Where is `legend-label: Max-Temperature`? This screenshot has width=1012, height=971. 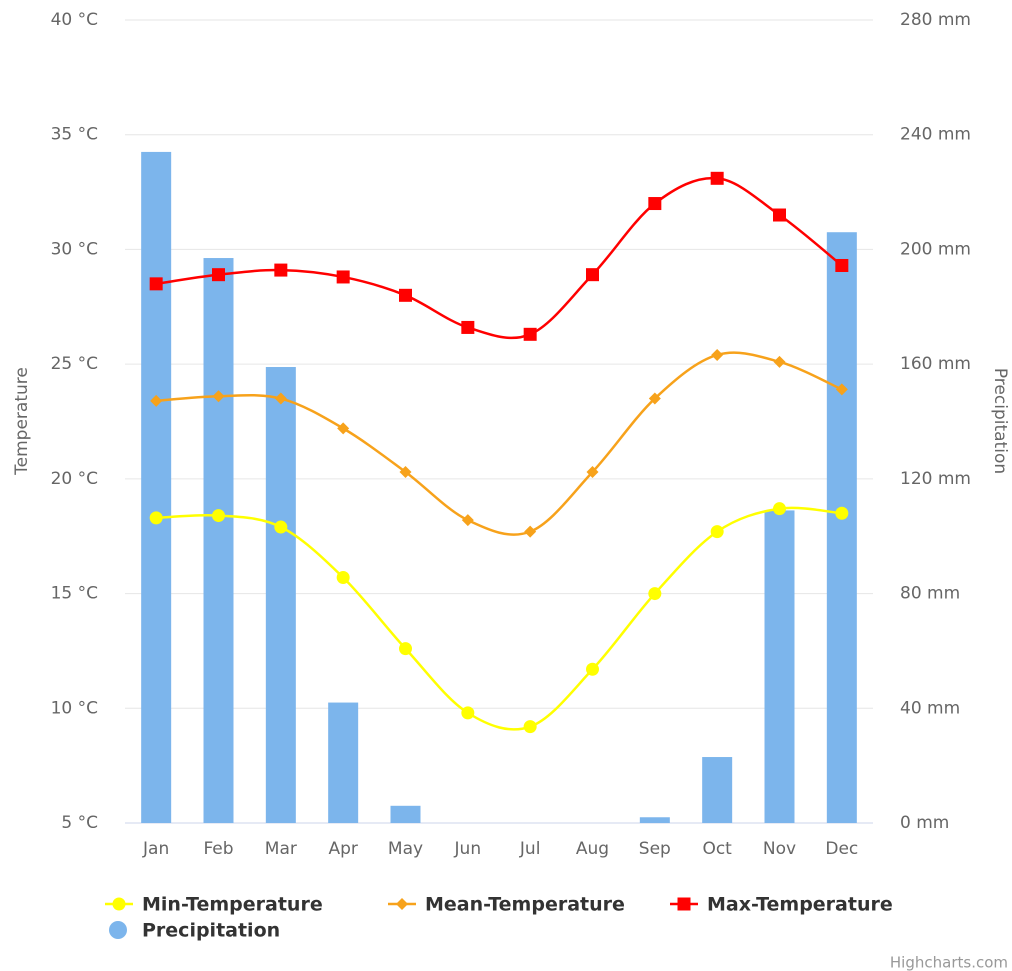 legend-label: Max-Temperature is located at coordinates (800, 905).